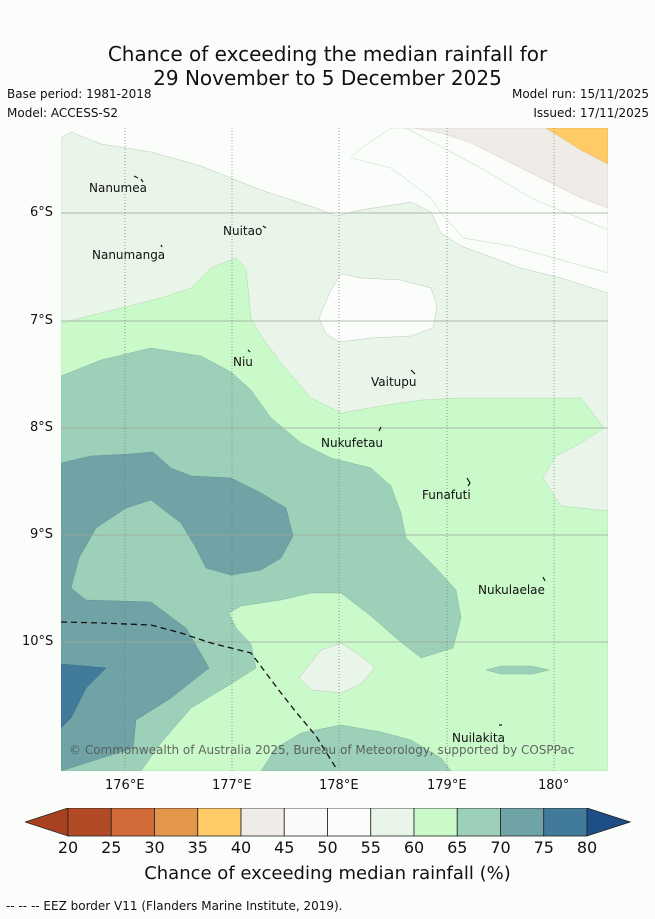 The width and height of the screenshot is (655, 919). Describe the element at coordinates (197, 847) in the screenshot. I see `colorbar-tick: 35` at that location.